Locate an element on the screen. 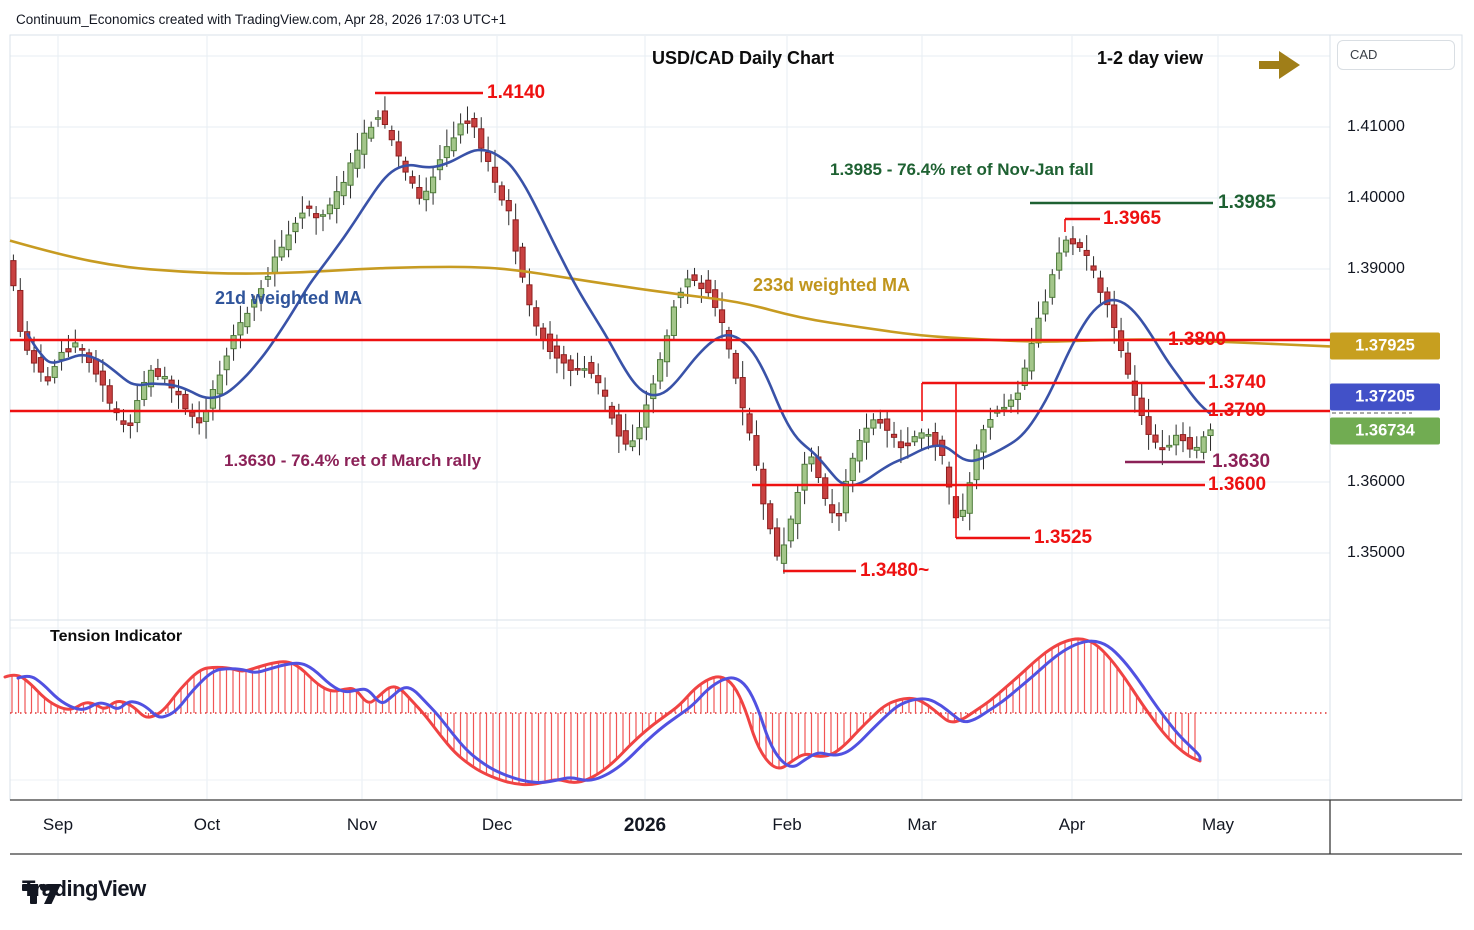 The height and width of the screenshot is (930, 1474). price-level-label: 1.3700 is located at coordinates (1237, 410).